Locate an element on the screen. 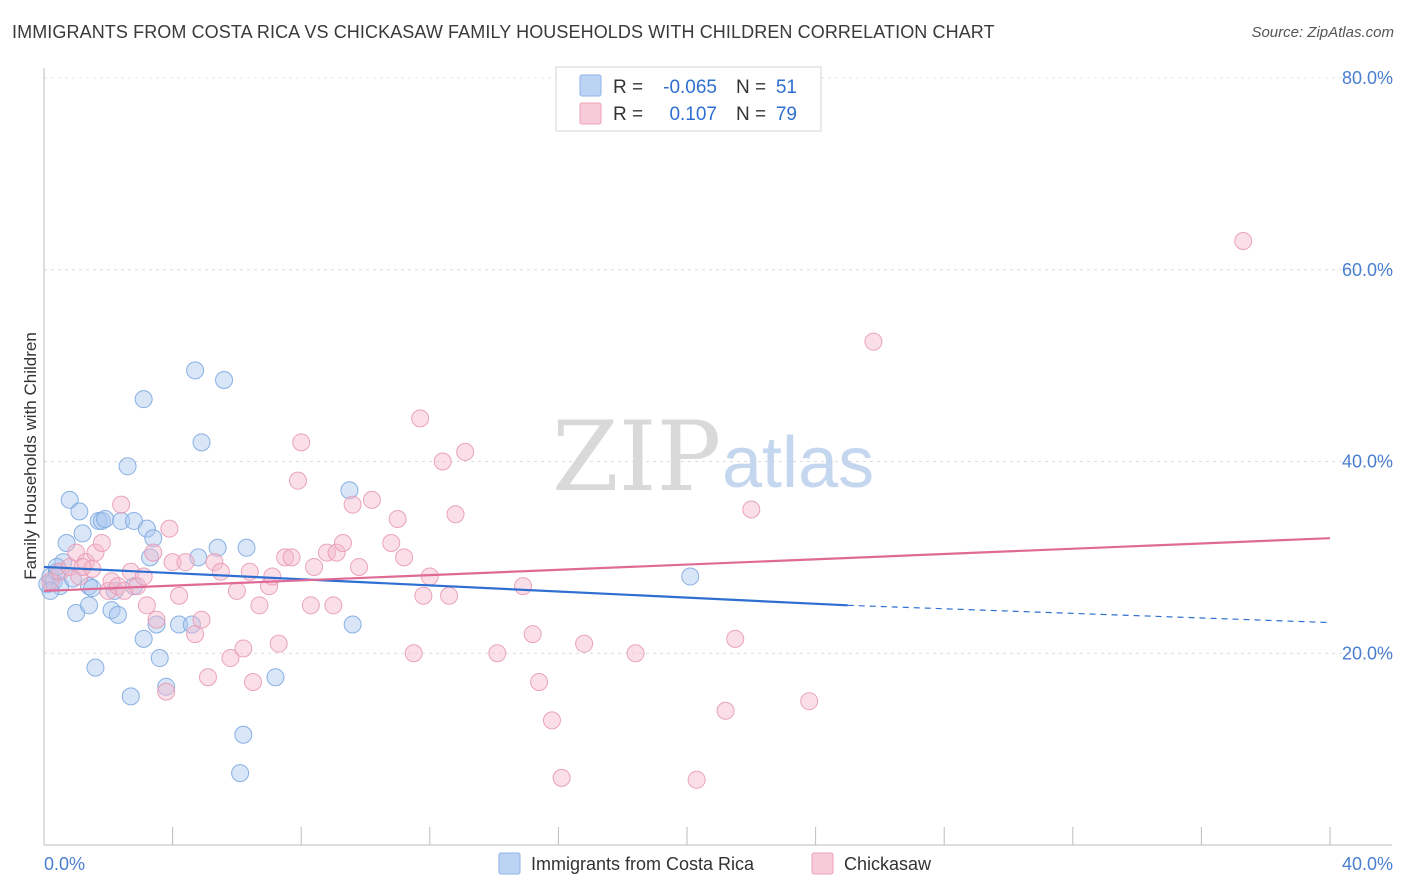 The image size is (1406, 892). bottom-legend-swatch-costa-rica is located at coordinates (509, 863).